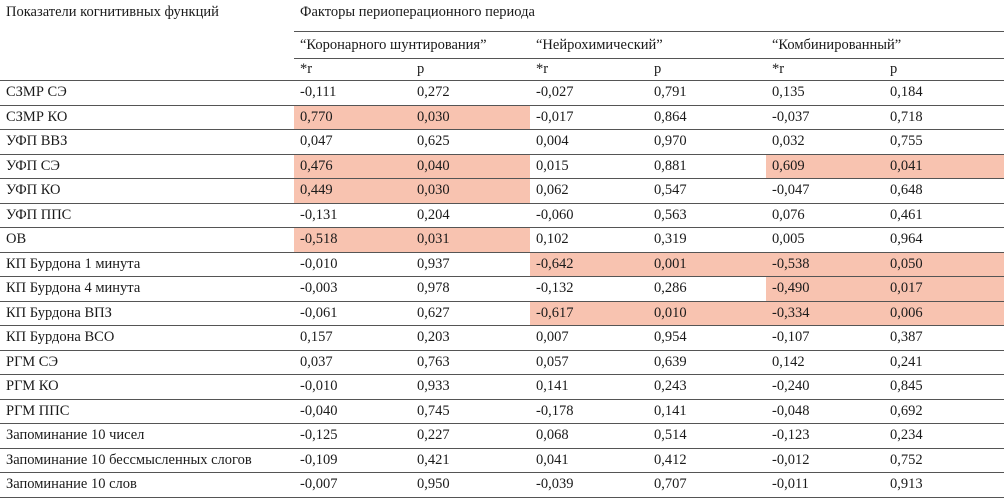 The height and width of the screenshot is (502, 1004). I want to click on p-value-cell: 0,978, so click(470, 289).